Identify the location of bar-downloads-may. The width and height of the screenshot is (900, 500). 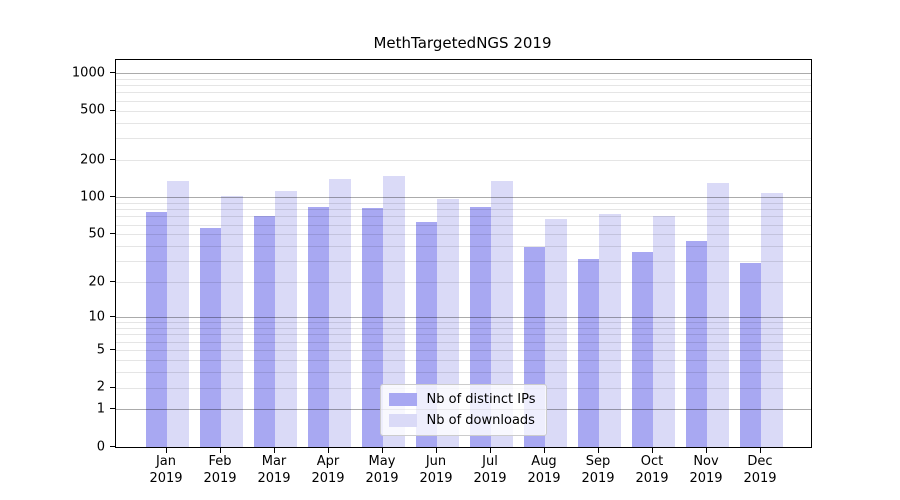
(394, 311).